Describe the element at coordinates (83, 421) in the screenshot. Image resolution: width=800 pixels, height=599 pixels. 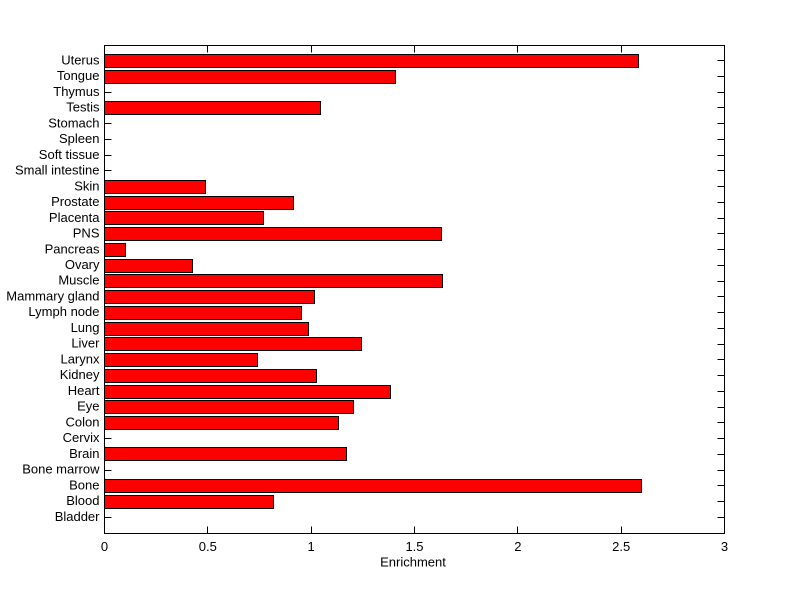
I see `svg-text: Colon` at that location.